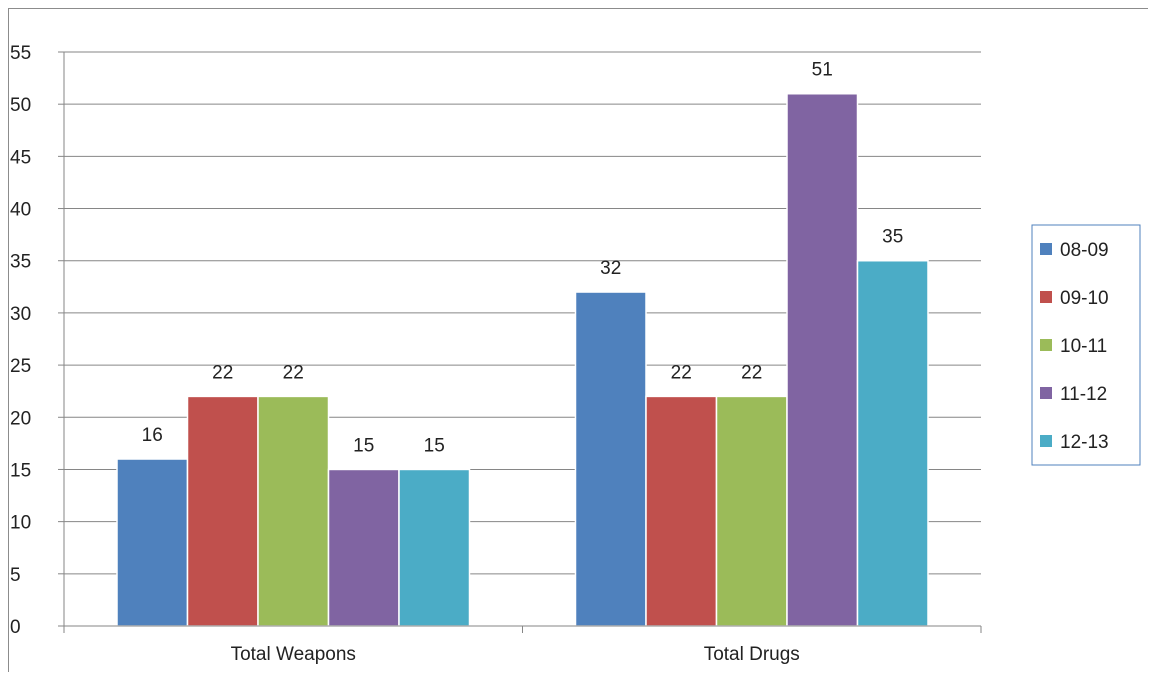 This screenshot has height=675, width=1150. Describe the element at coordinates (20, 418) in the screenshot. I see `y-tick-label: 20` at that location.